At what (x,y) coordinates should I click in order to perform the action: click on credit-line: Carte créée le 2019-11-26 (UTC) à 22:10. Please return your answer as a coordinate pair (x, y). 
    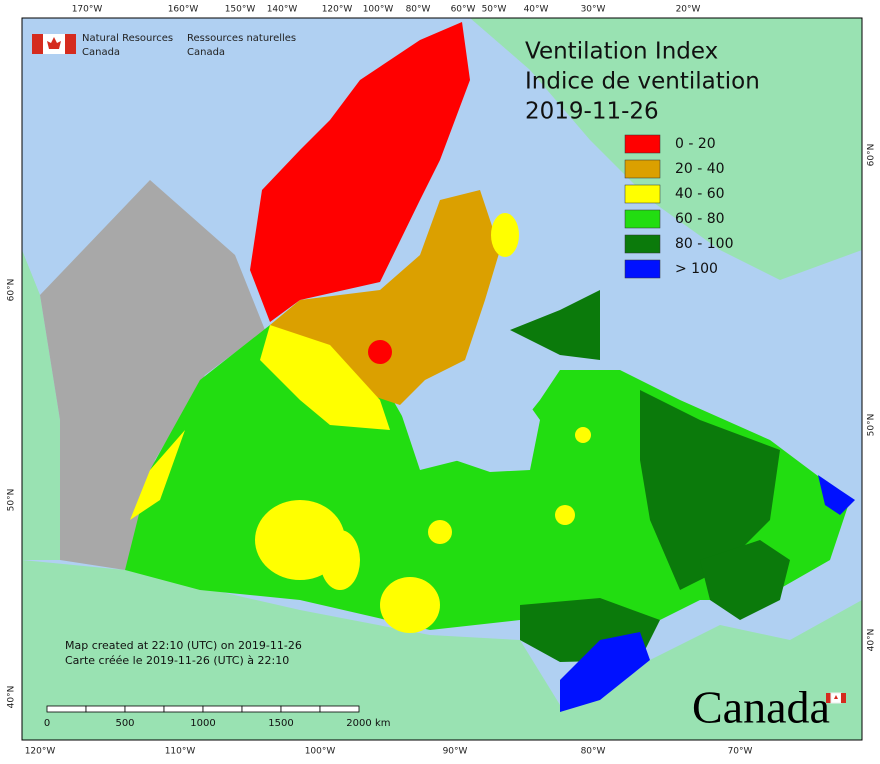
    Looking at the image, I should click on (177, 660).